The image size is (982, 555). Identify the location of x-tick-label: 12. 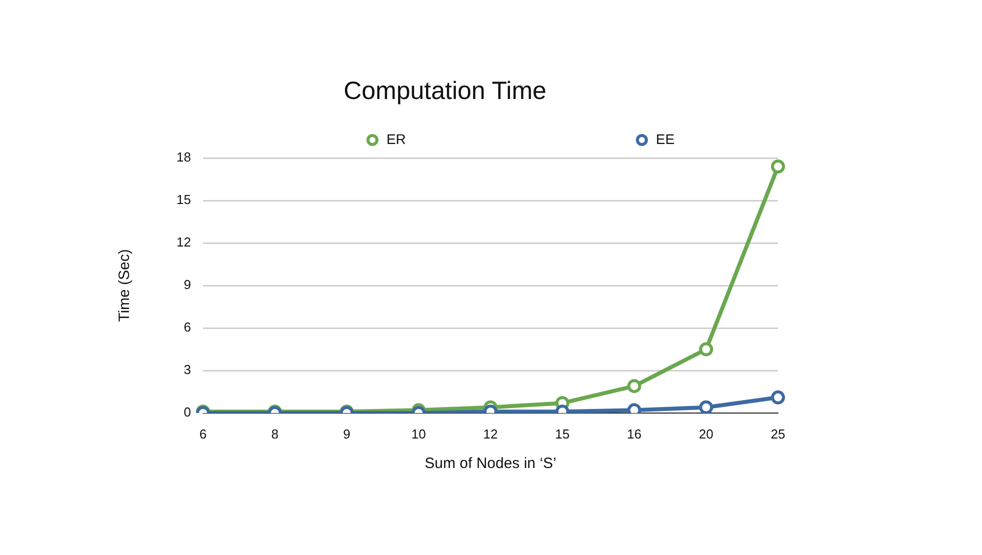
(490, 434).